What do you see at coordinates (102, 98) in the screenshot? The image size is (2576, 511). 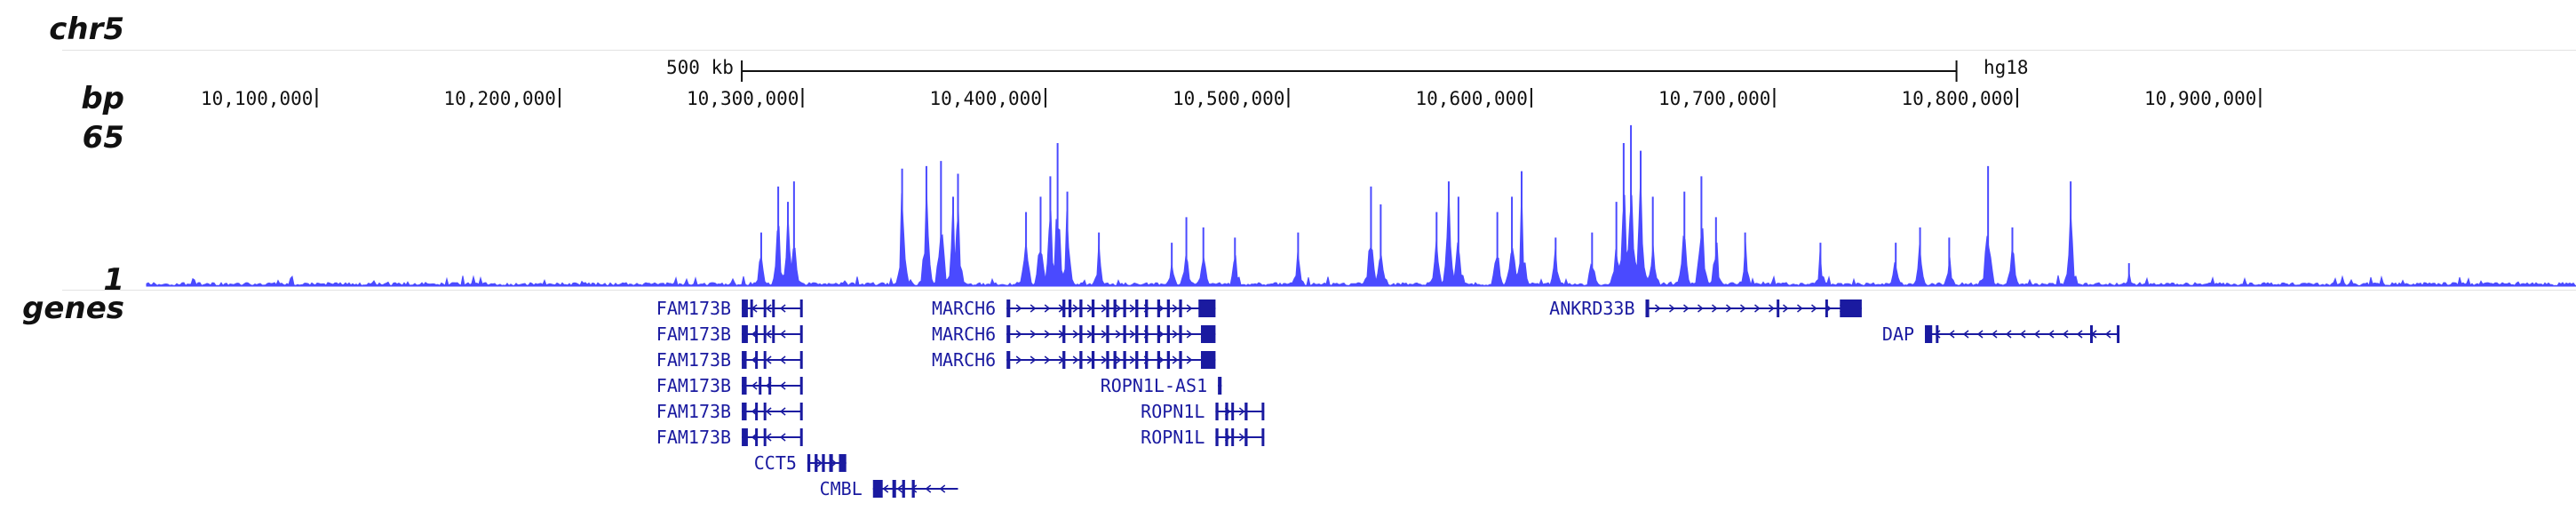 I see `bp-label: bp` at bounding box center [102, 98].